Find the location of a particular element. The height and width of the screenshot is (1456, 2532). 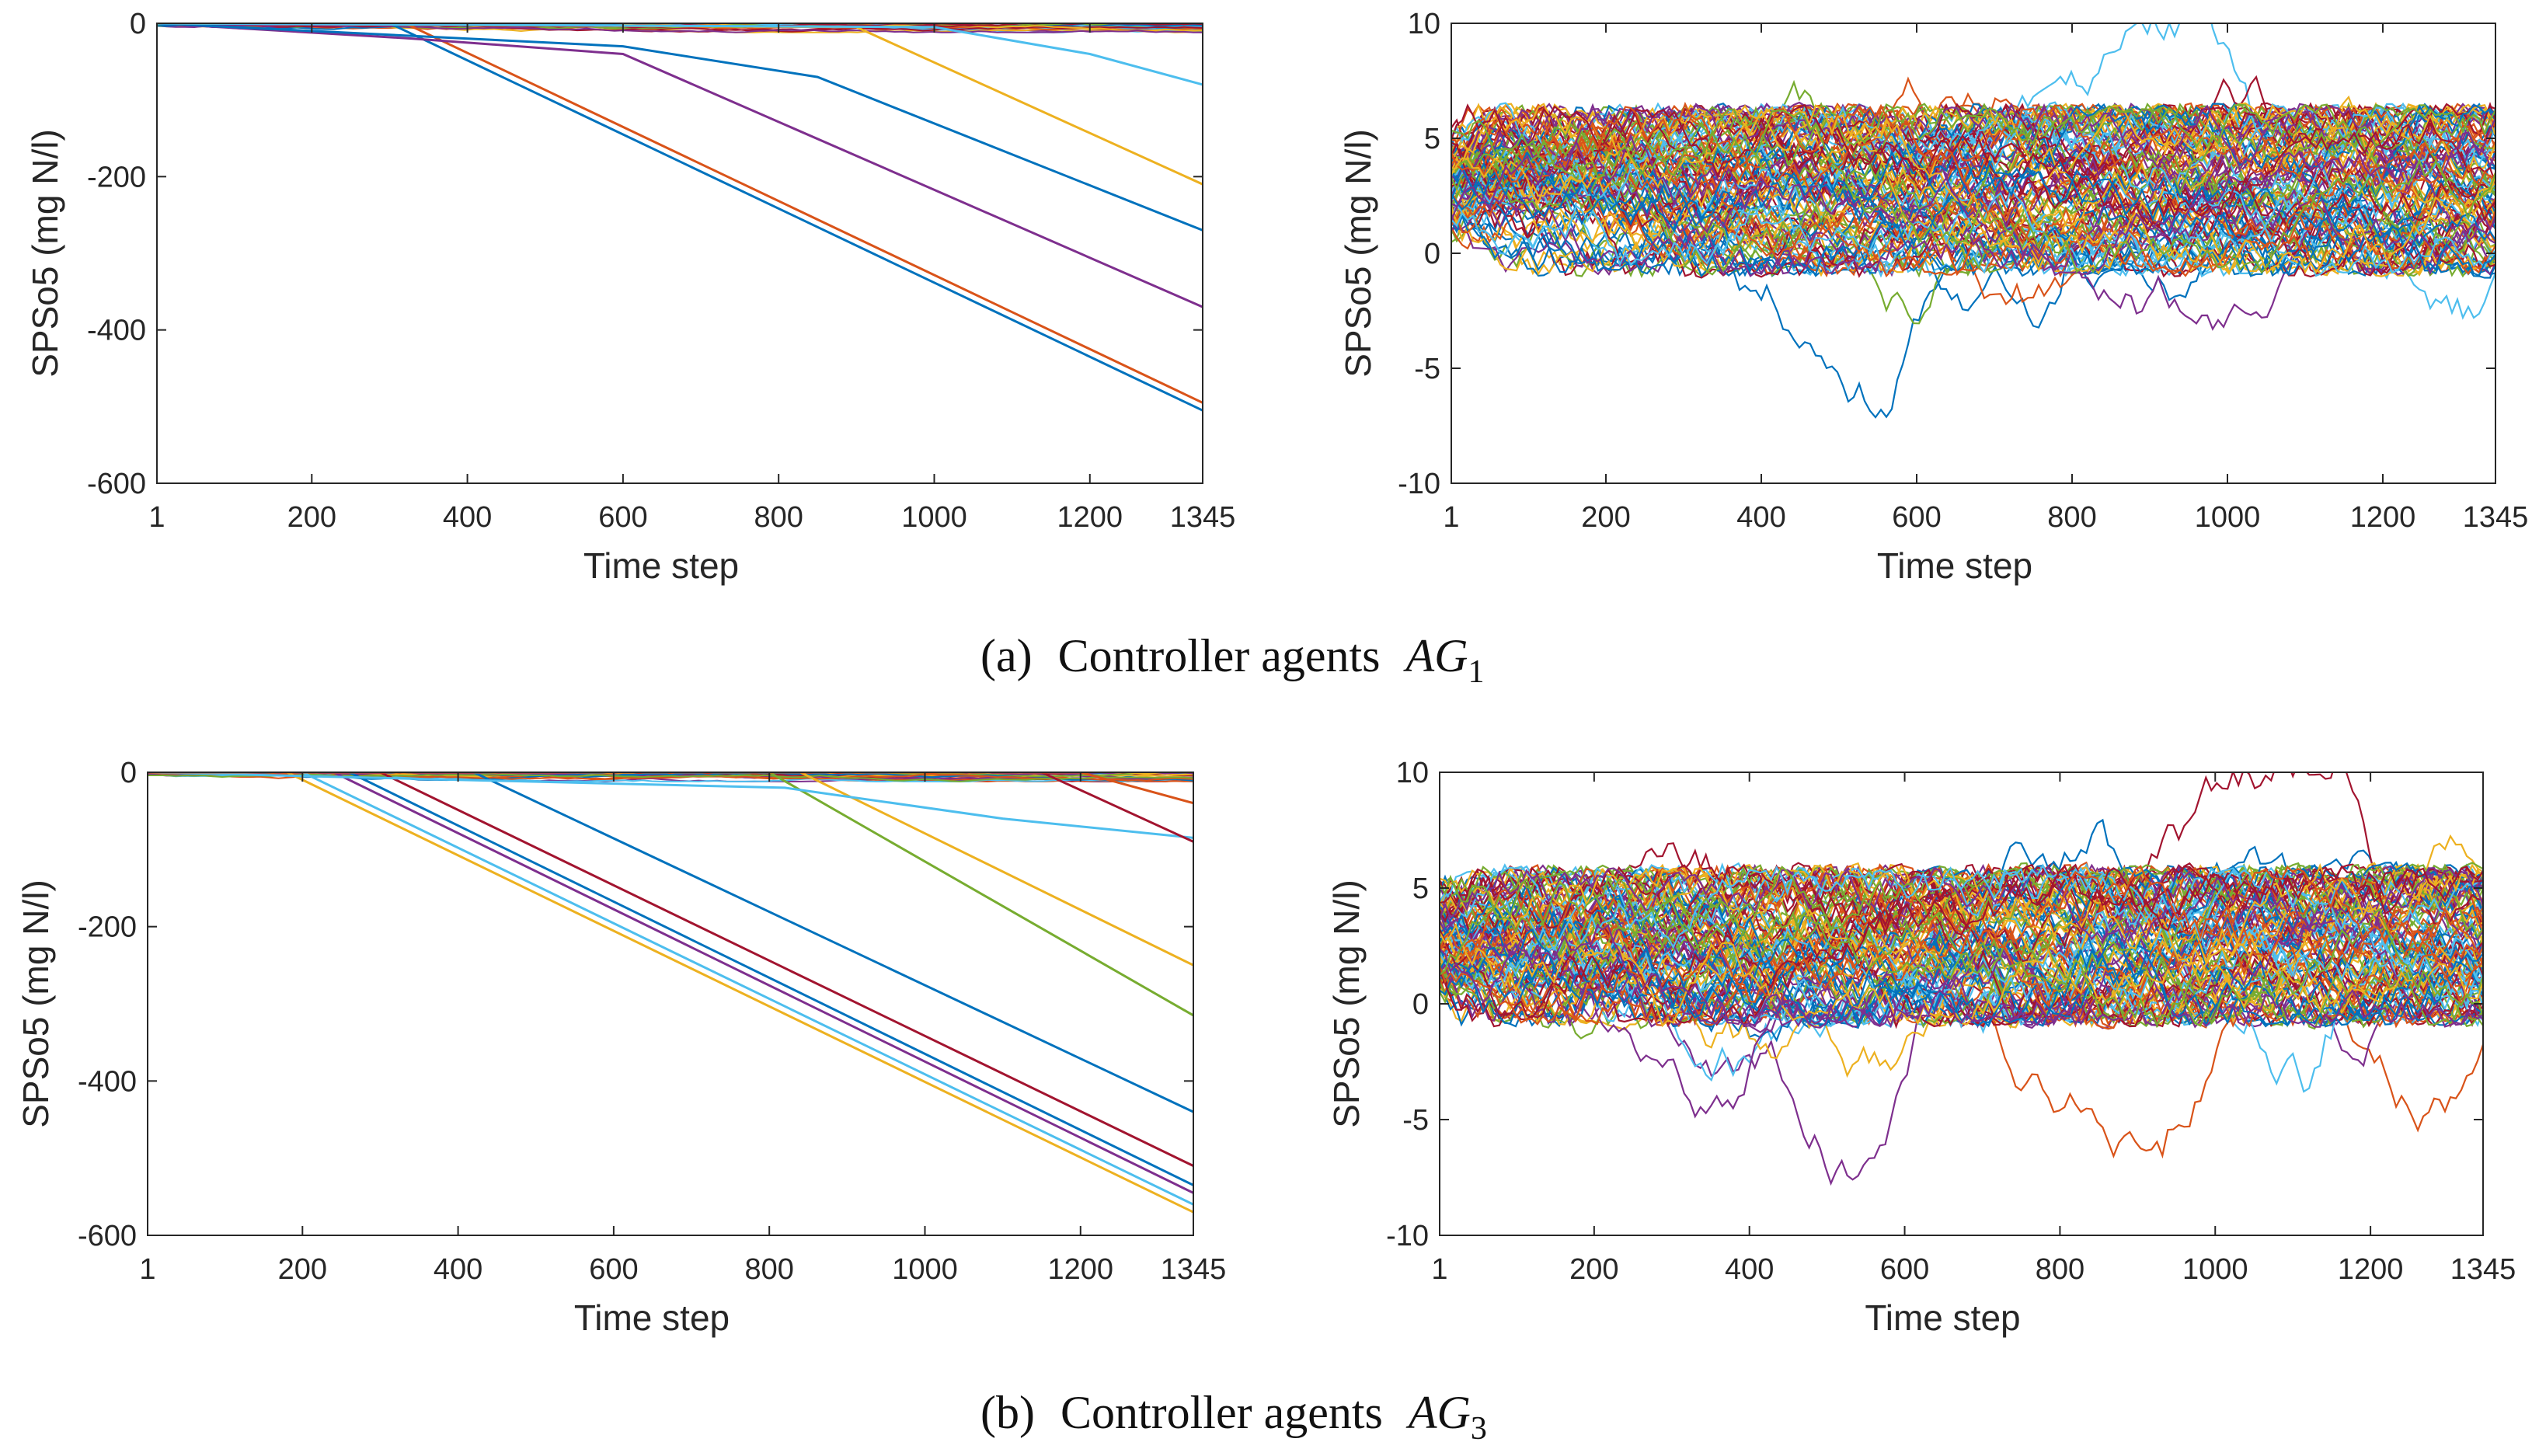

caption-b-agent: AG is located at coordinates (1438, 1413).